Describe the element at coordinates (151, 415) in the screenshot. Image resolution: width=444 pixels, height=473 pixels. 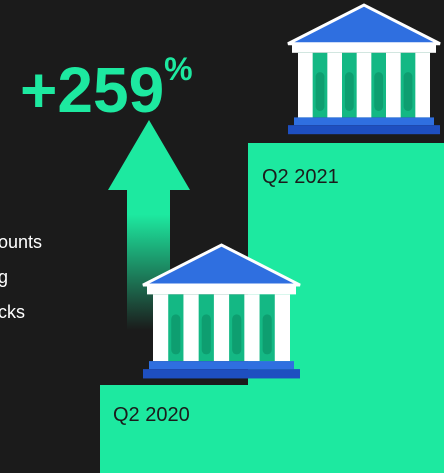
I see `step-label: Q2 2020` at that location.